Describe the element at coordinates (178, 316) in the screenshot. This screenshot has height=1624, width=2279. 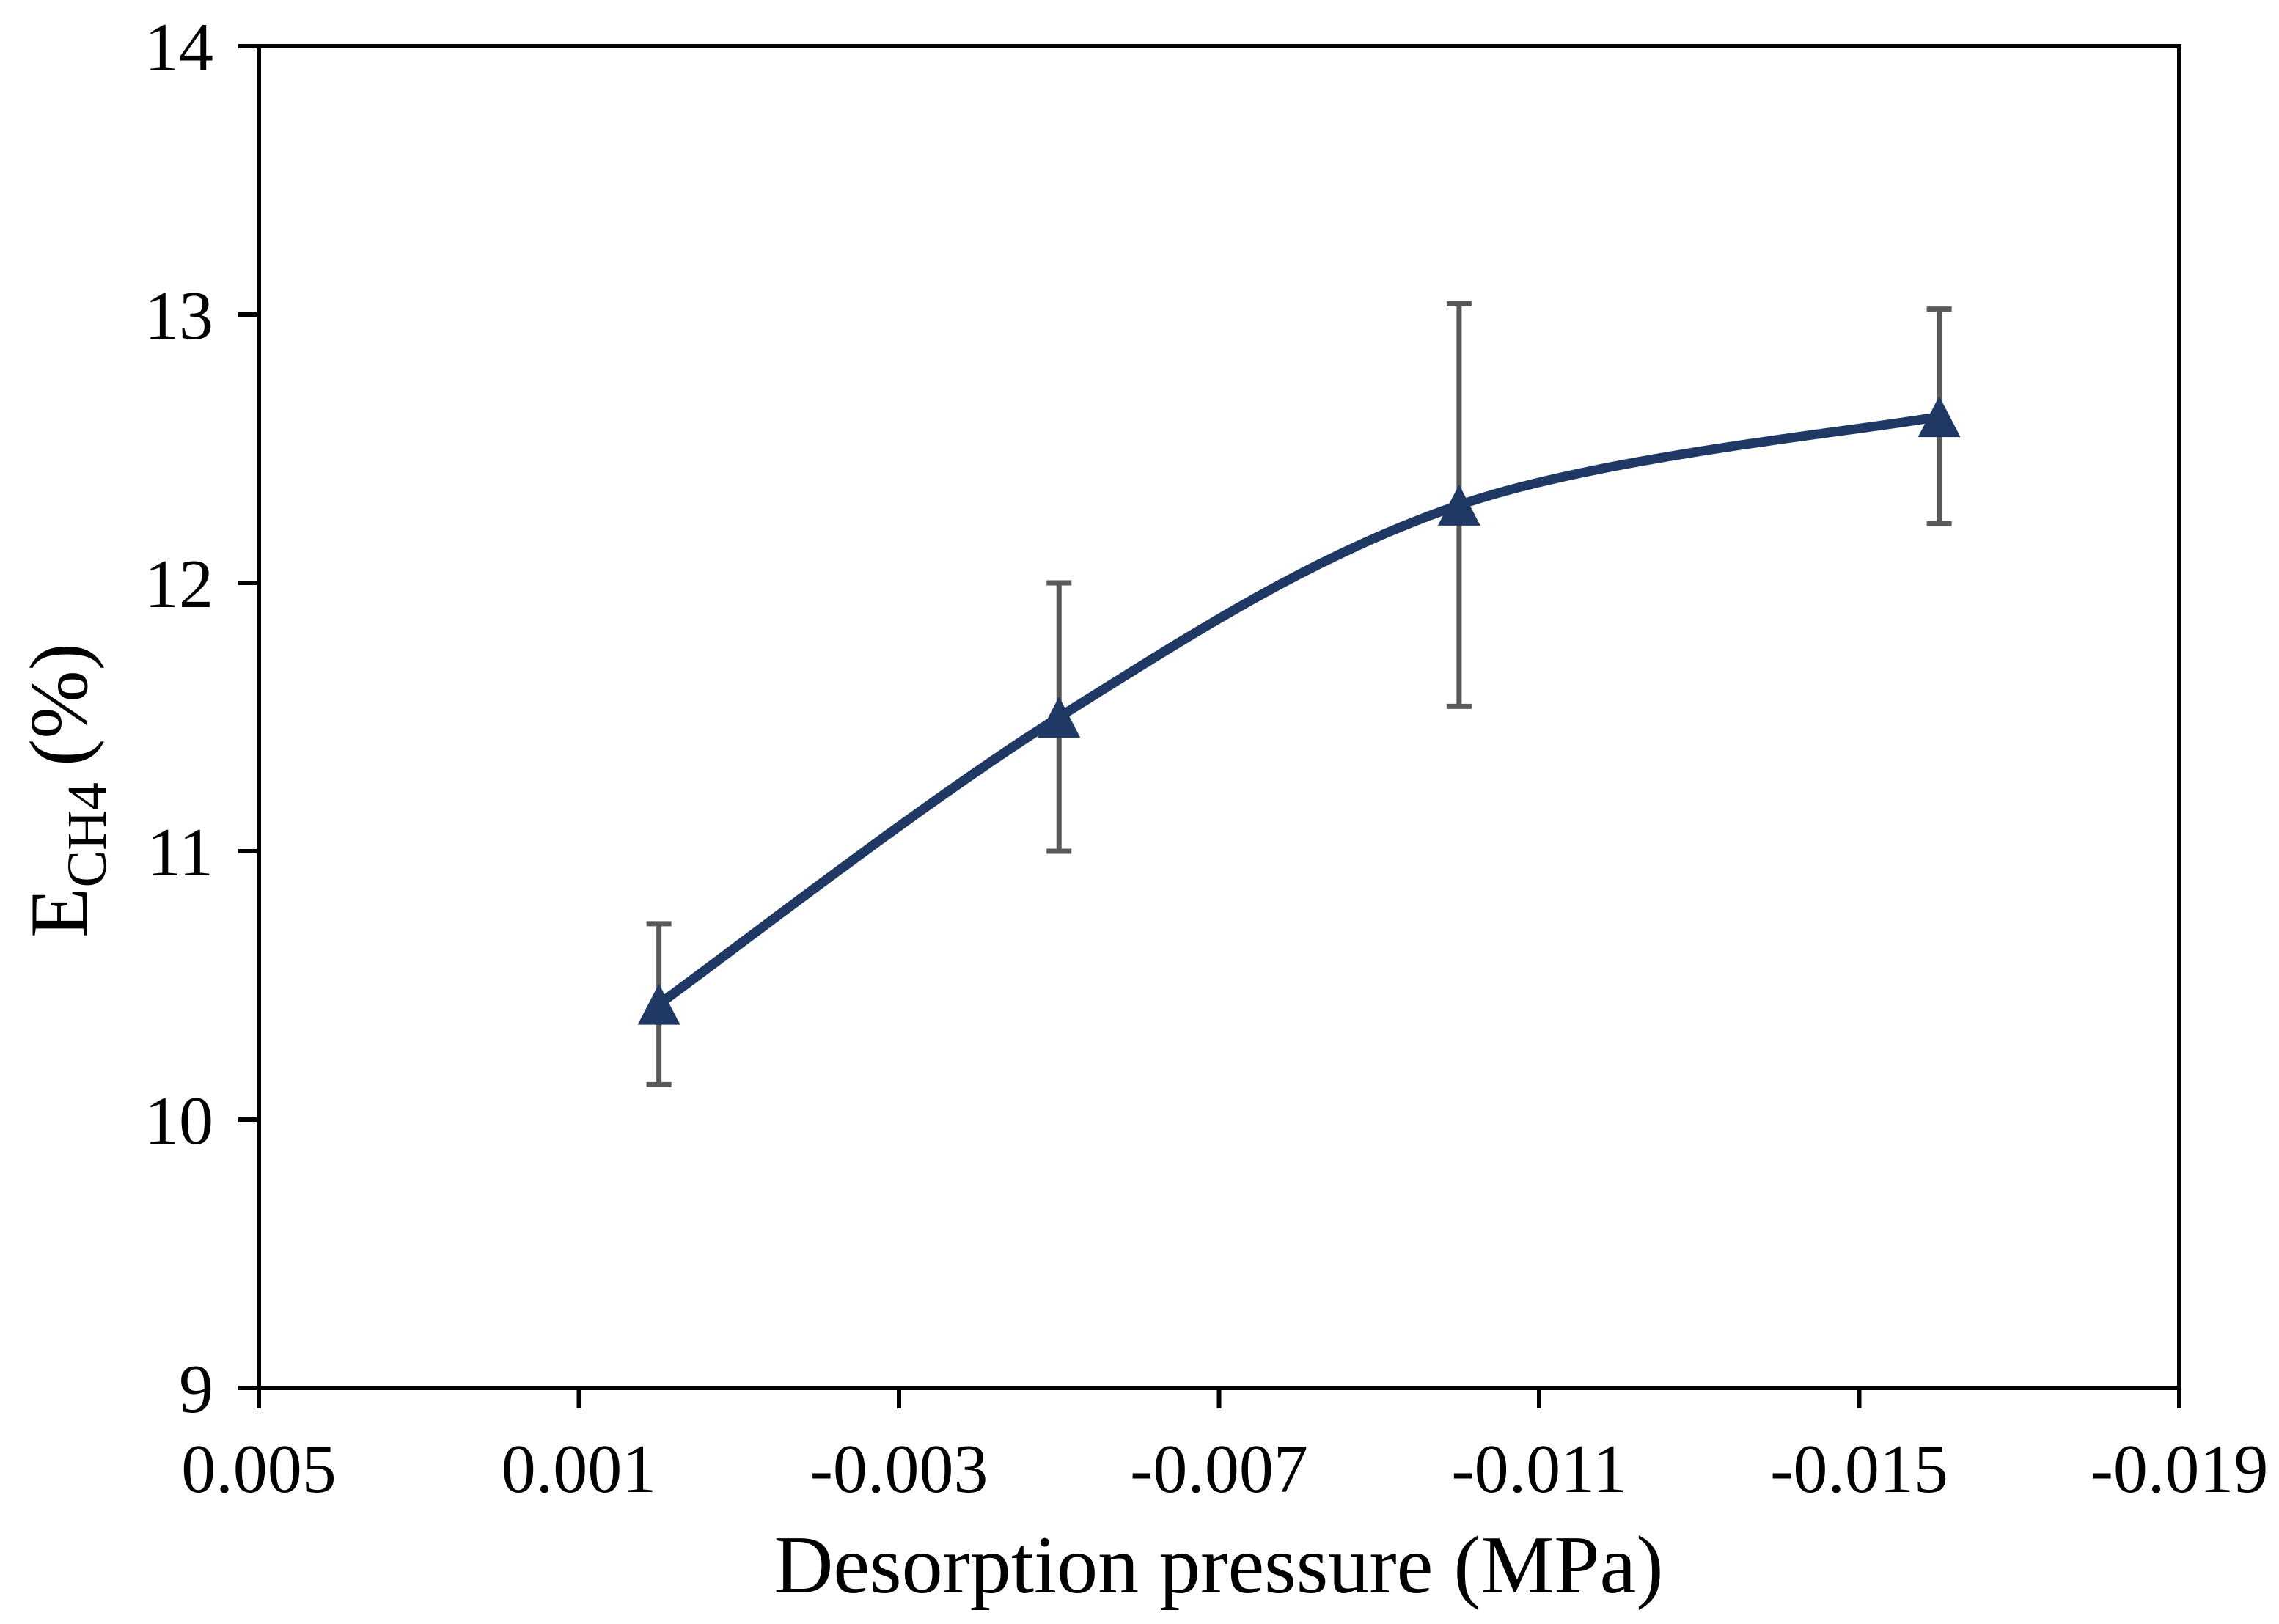
I see `y-tick-label: 13` at that location.